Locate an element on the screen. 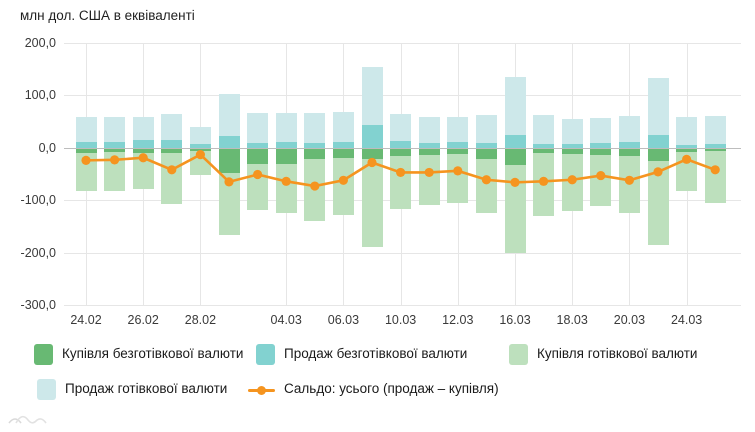  legend-item-sell-noncash: Продаж безготівкової валюти is located at coordinates (361, 354).